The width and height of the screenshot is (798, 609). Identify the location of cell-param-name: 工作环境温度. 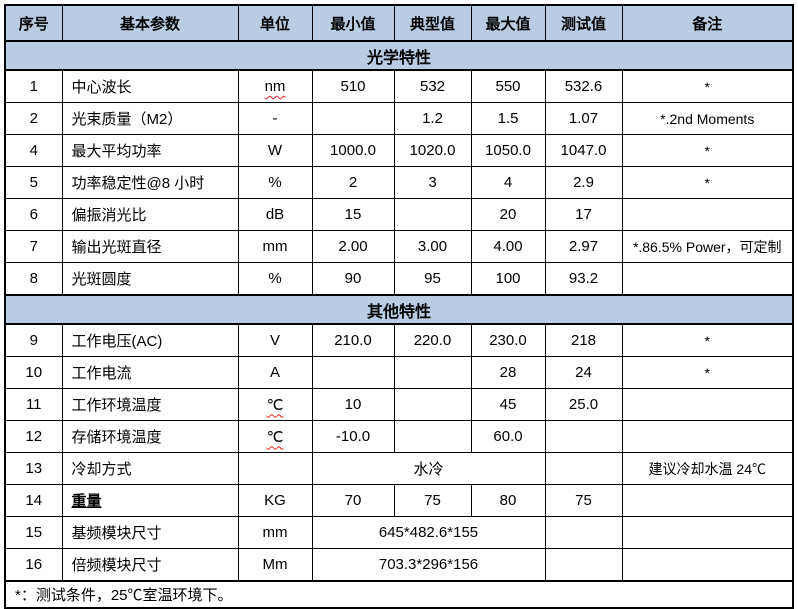
(150, 404).